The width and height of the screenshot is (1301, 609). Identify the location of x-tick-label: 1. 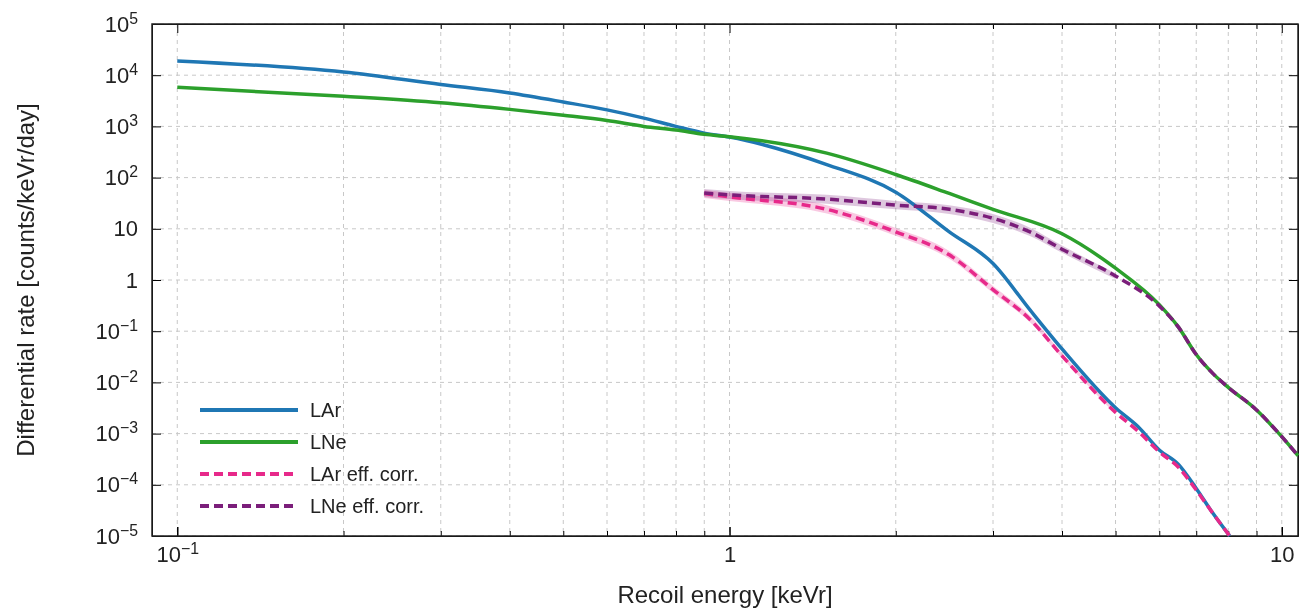
(730, 555).